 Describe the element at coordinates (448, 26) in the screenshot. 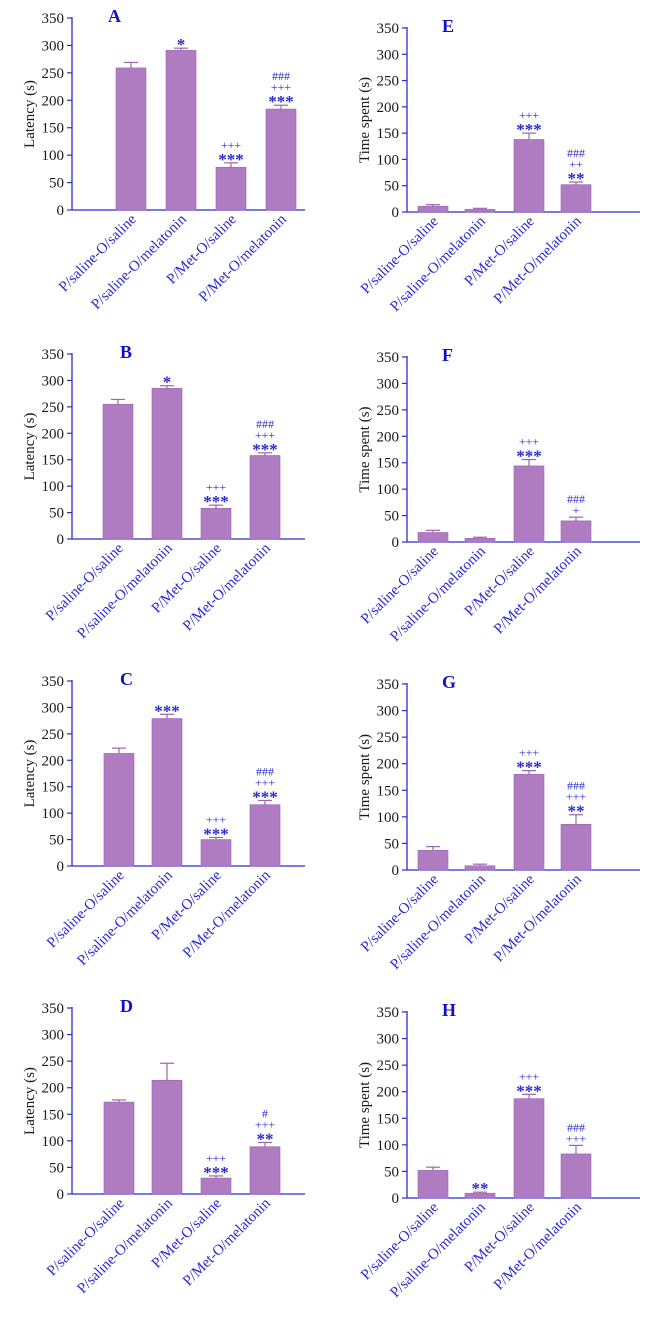

I see `panel-letter: E` at that location.